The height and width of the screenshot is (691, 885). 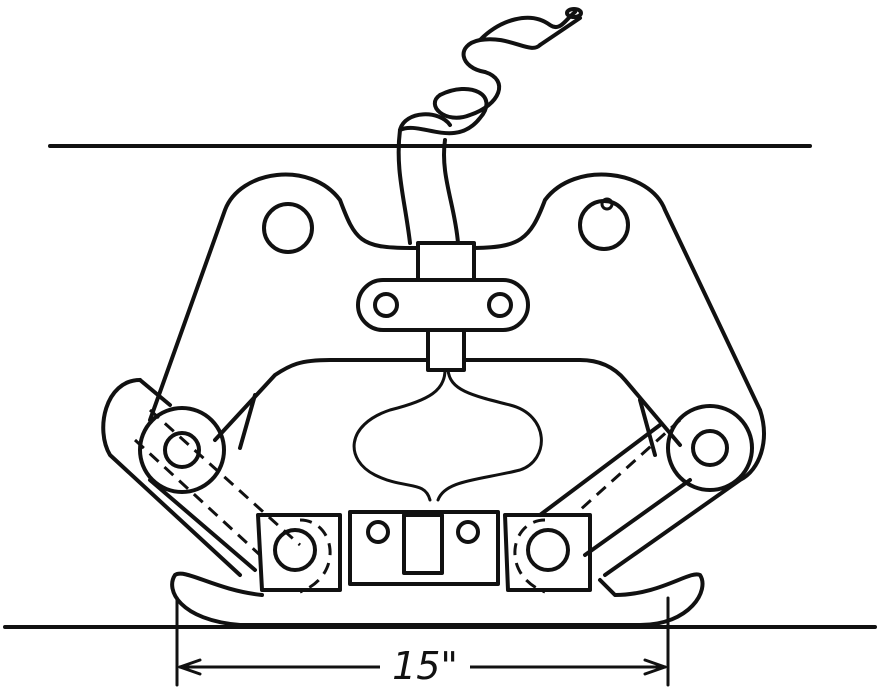 What do you see at coordinates (424, 548) in the screenshot?
I see `center-contact-block` at bounding box center [424, 548].